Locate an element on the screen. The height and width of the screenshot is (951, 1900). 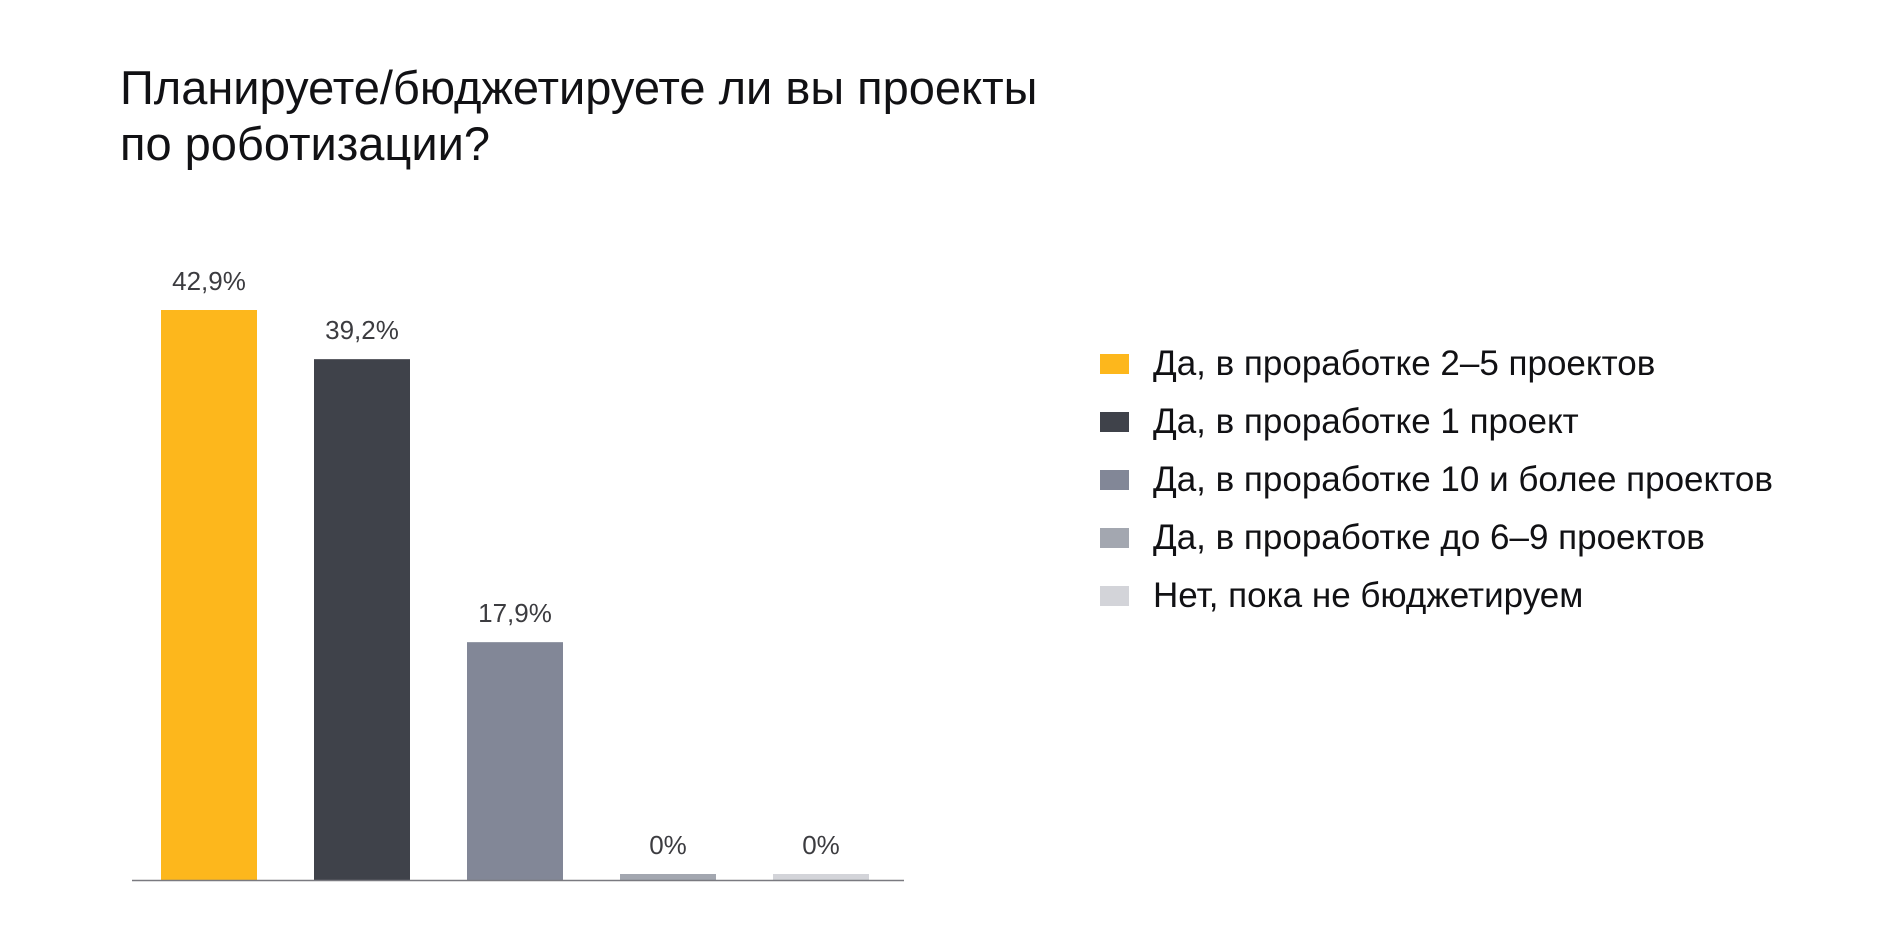
legend-item: Да, в проработке 1 проект is located at coordinates (1436, 422).